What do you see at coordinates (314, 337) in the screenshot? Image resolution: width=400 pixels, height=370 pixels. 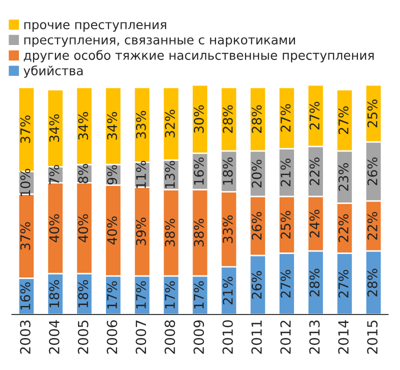 I see `x-tick-label: 2013` at bounding box center [314, 337].